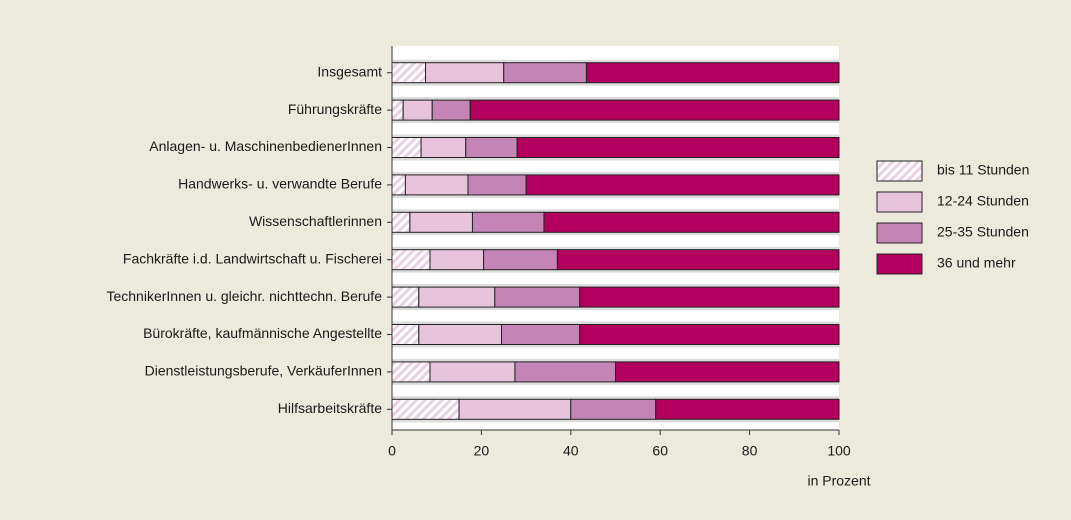  Describe the element at coordinates (482, 451) in the screenshot. I see `x-tick-label: 20` at that location.